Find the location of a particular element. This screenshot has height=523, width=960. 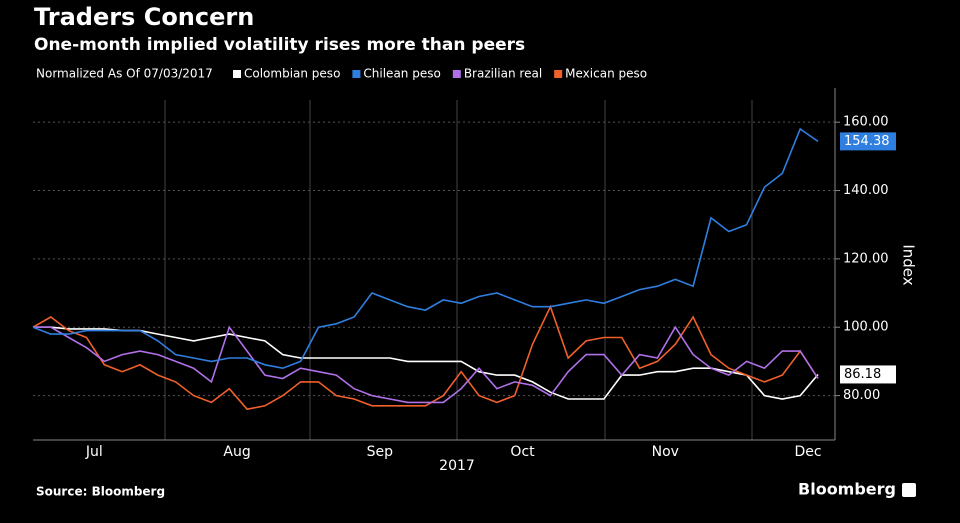

source: Source: Bloomberg is located at coordinates (100, 492).